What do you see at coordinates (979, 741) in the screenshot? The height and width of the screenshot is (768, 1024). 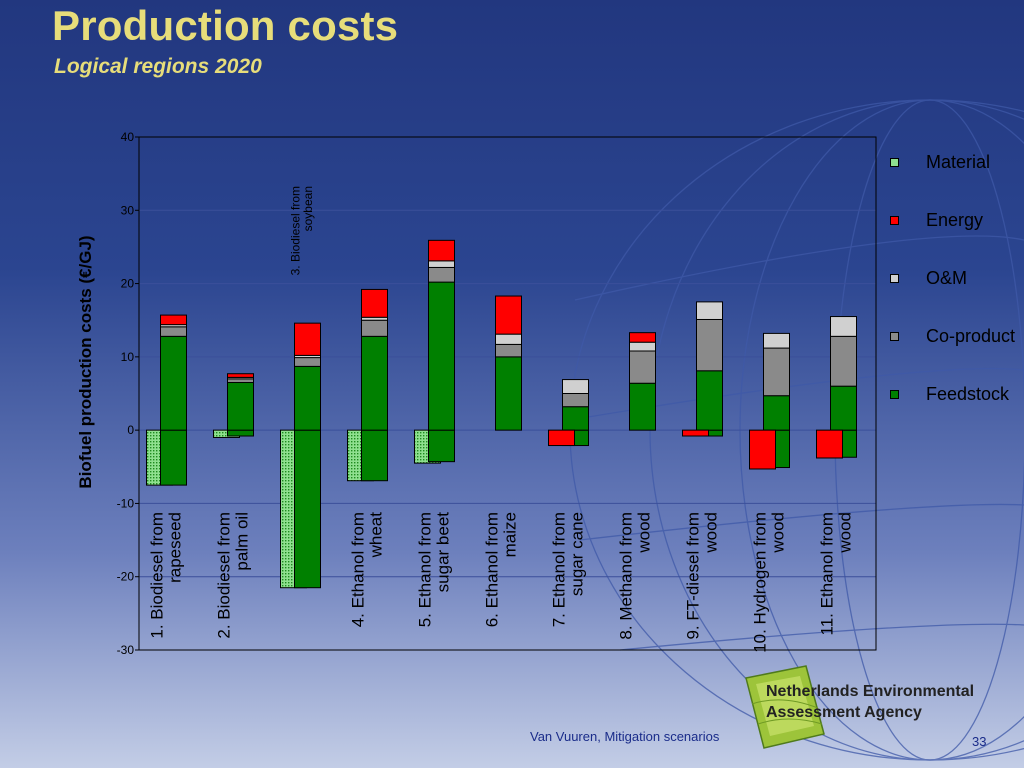 I see `page-number: 33` at bounding box center [979, 741].